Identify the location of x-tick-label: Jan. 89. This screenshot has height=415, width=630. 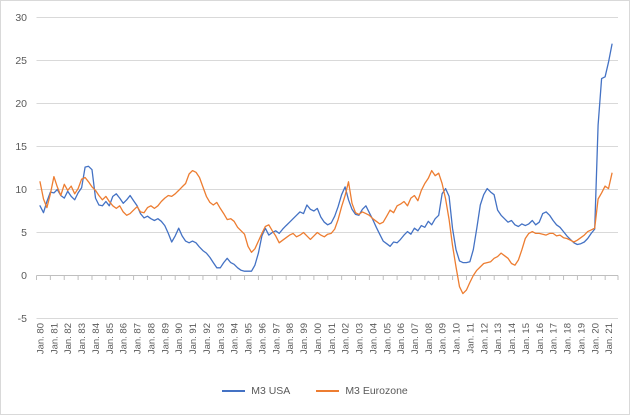
(165, 338).